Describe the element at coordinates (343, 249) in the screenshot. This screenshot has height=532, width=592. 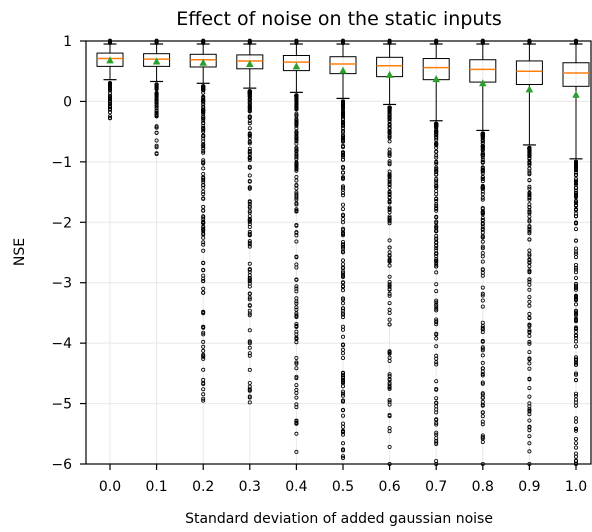
I see `box-group` at that location.